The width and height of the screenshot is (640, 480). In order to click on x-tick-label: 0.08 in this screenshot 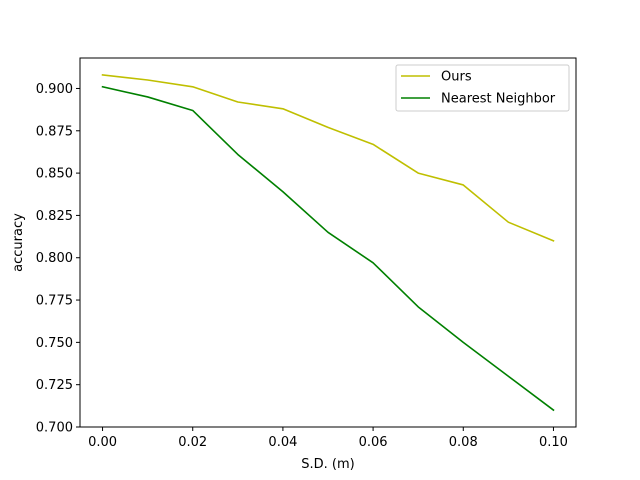, I will do `click(463, 442)`.